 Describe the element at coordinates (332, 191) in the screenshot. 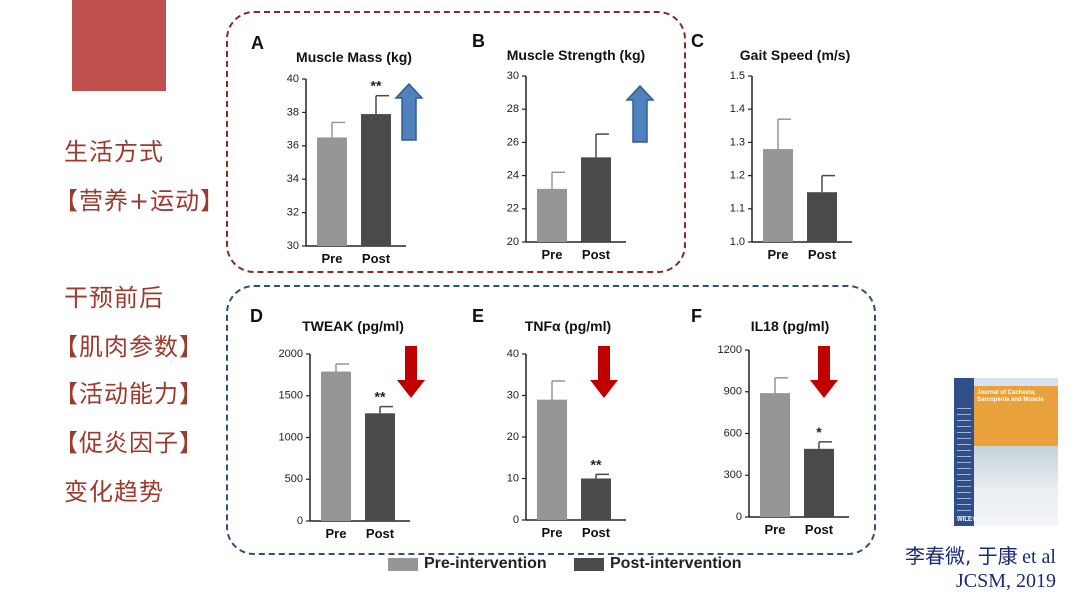

I see `bar-a-pre` at that location.